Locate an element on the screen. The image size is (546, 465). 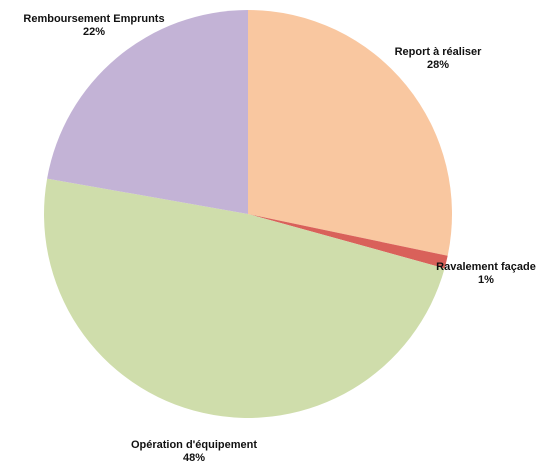
slice-label-ravalement-facade: Ravalement façade is located at coordinates (486, 267).